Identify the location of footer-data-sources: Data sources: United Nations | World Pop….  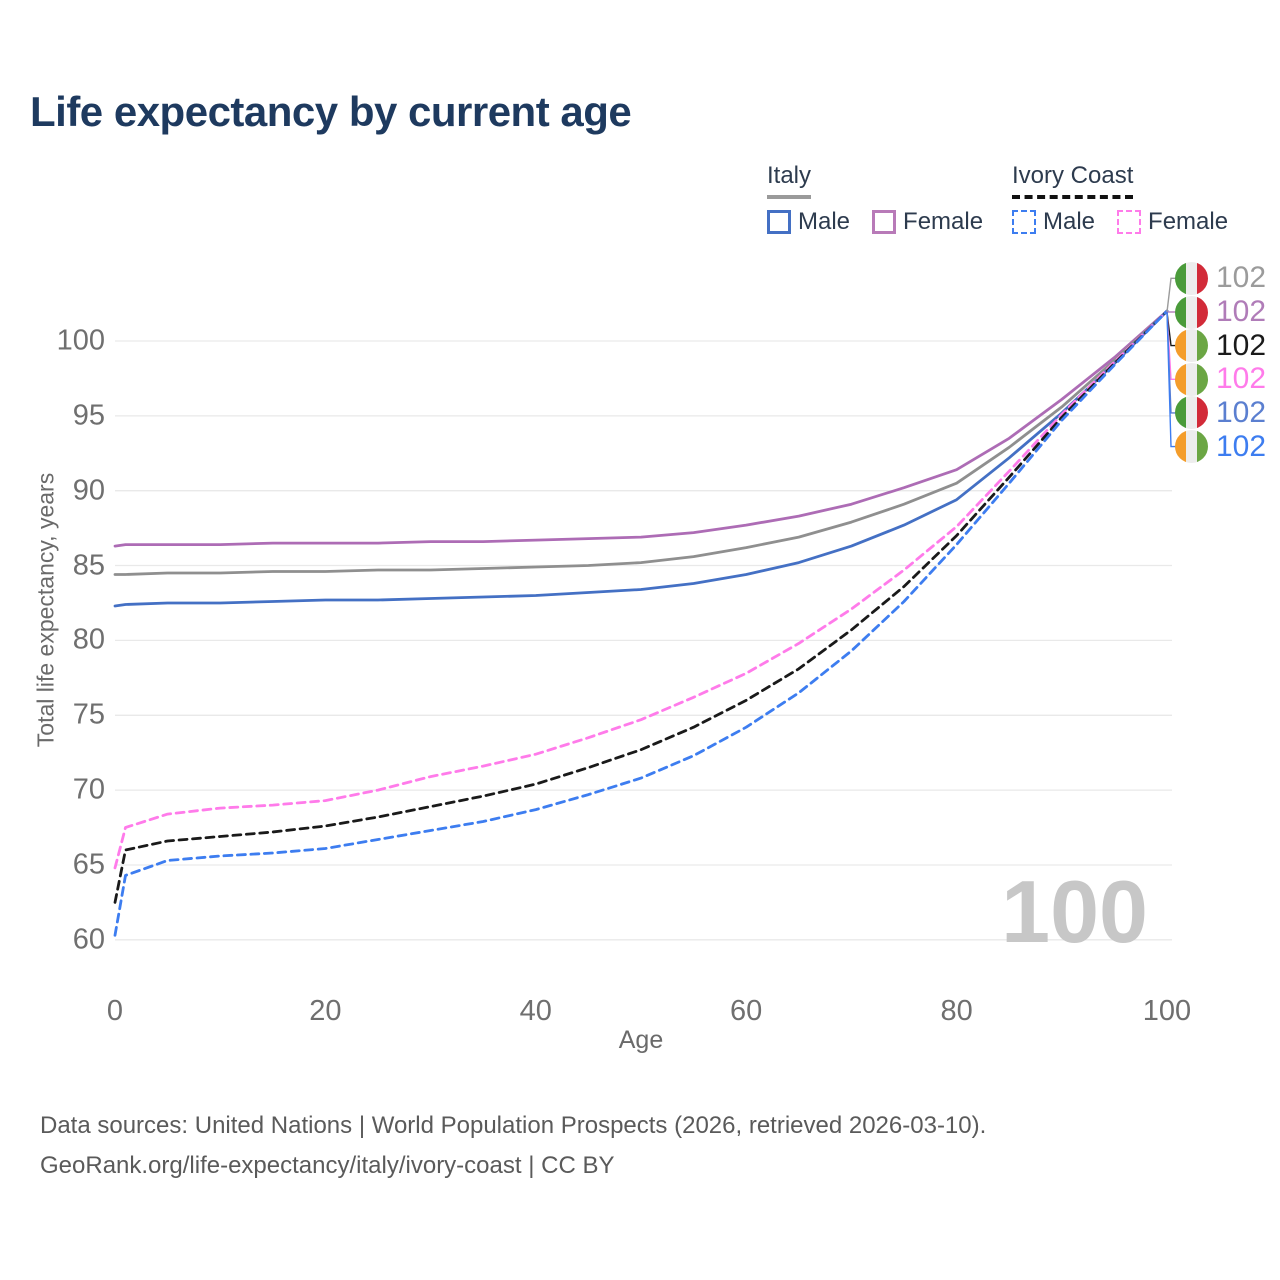
(513, 1125).